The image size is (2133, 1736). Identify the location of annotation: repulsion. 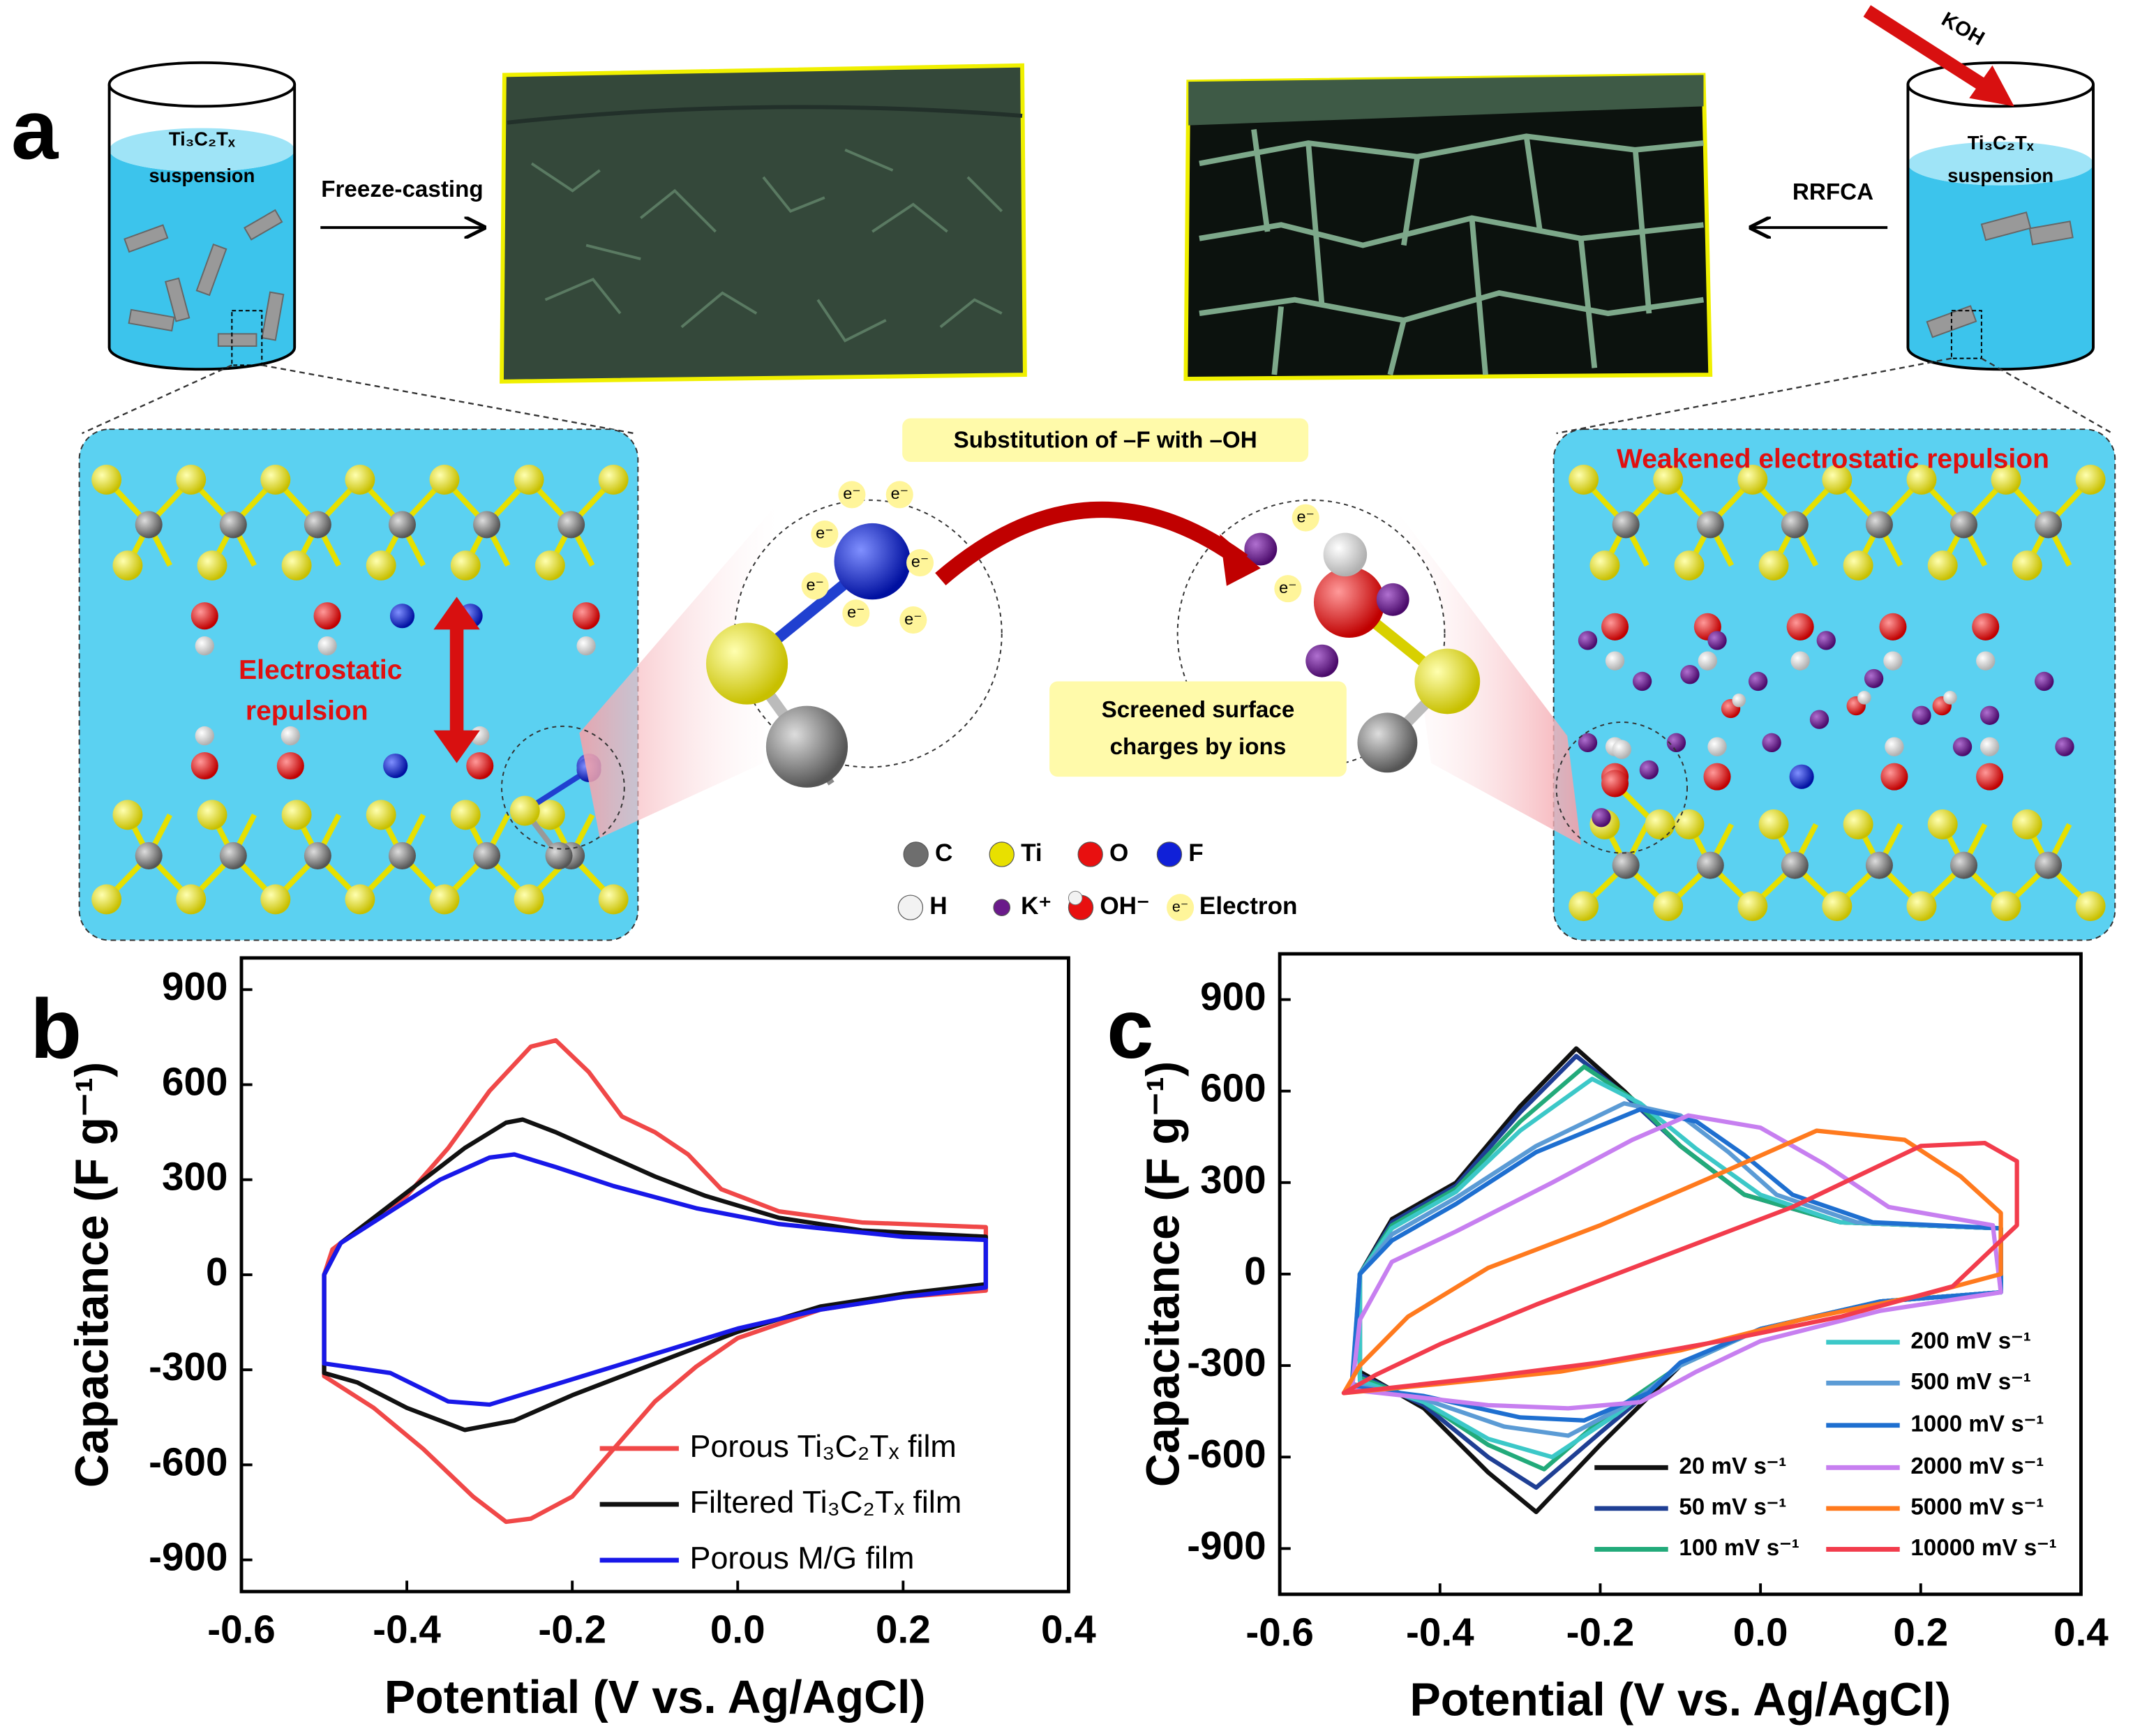
(307, 711).